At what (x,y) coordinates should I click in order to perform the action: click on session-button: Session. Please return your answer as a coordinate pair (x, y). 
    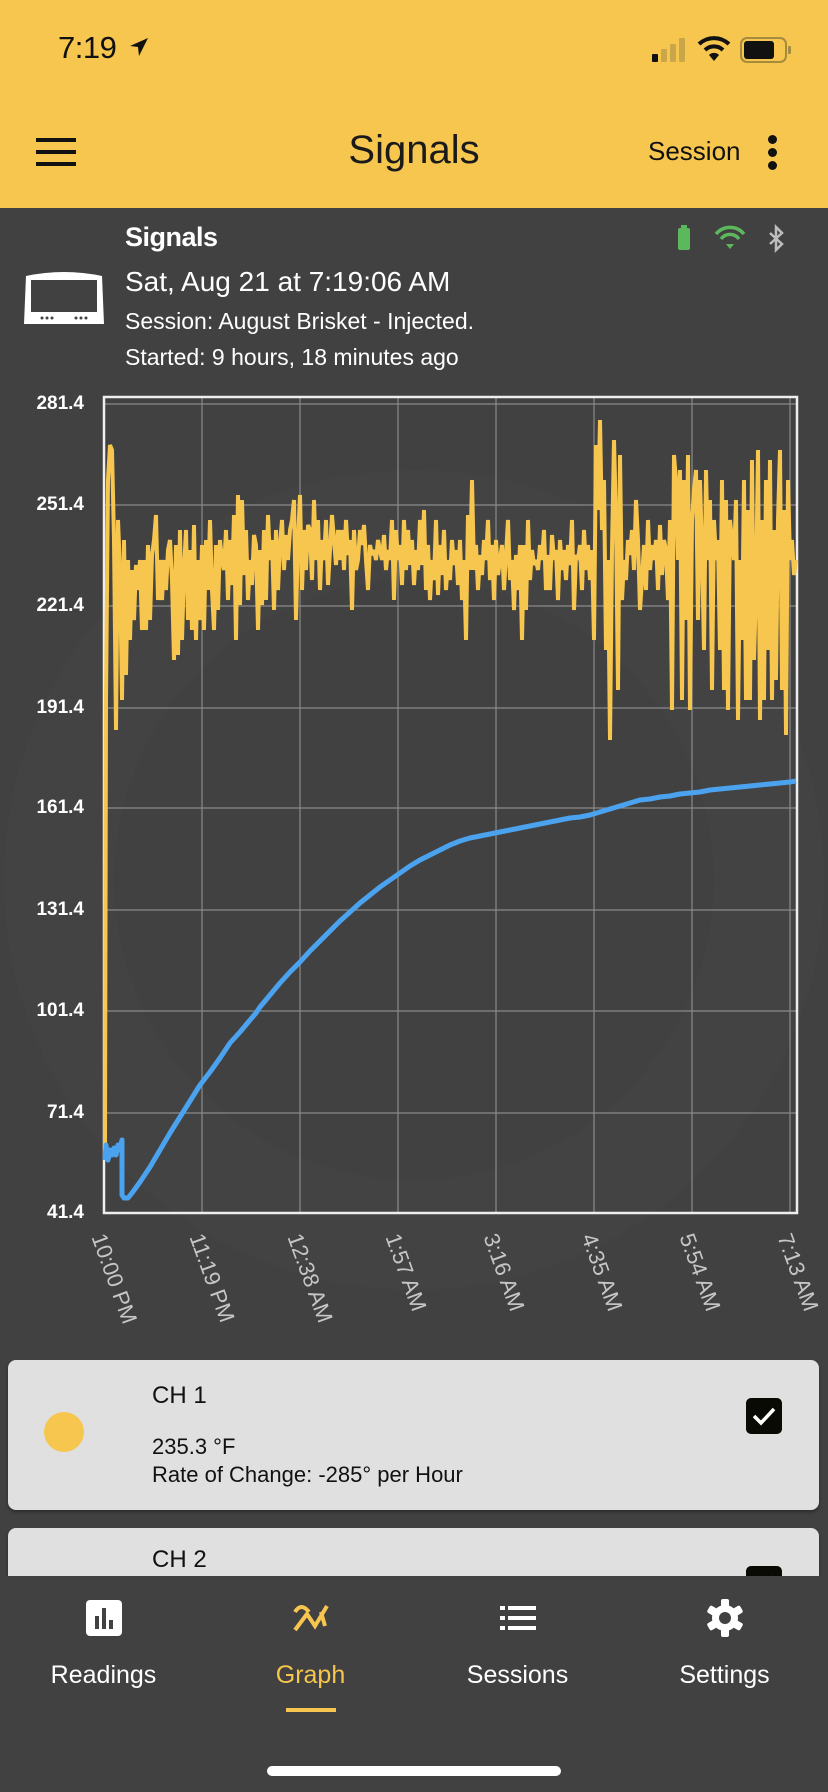
    Looking at the image, I should click on (694, 151).